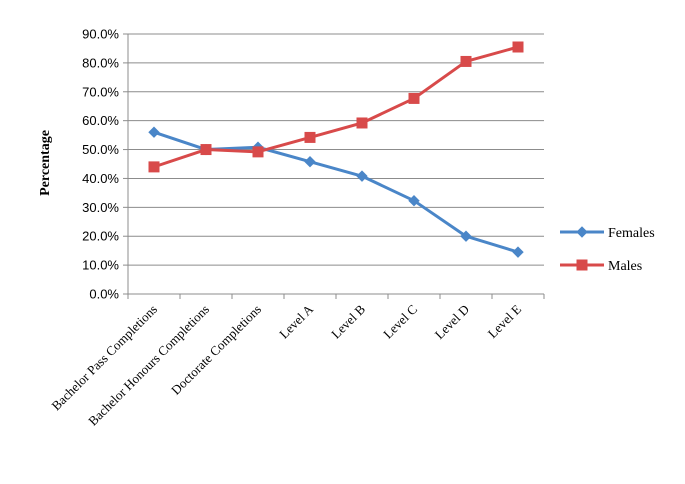 The width and height of the screenshot is (685, 484). I want to click on y-tick-label: 70.0%, so click(100, 91).